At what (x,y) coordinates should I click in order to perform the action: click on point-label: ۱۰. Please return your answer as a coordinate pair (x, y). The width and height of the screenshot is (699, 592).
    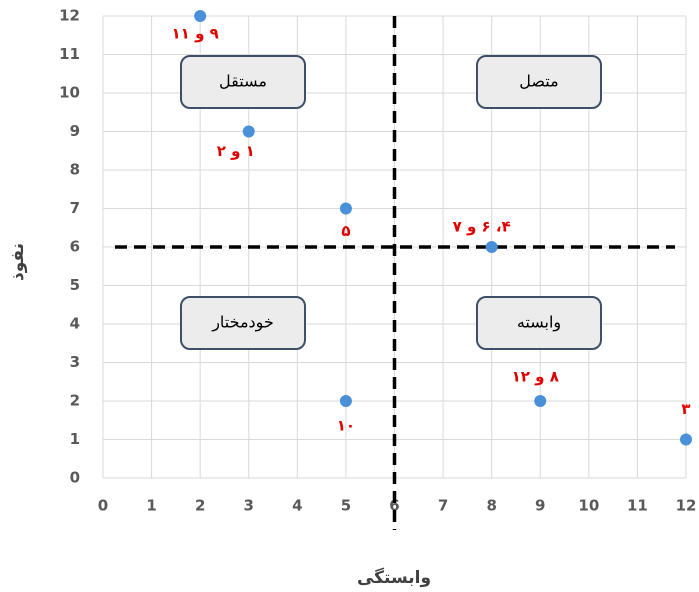
    Looking at the image, I should click on (346, 426).